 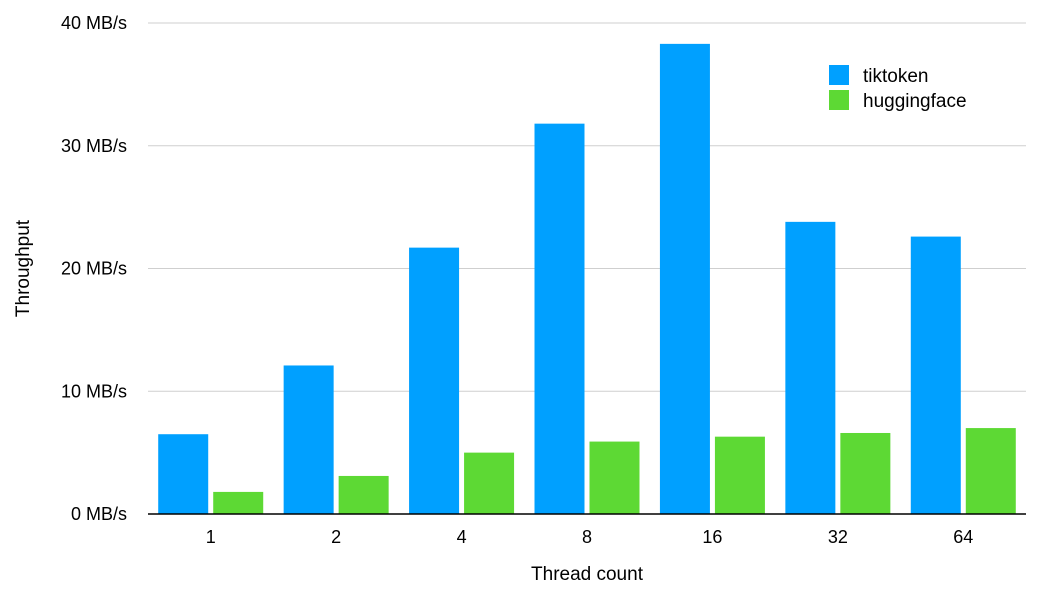 What do you see at coordinates (915, 101) in the screenshot?
I see `legend-label-huggingface: huggingface` at bounding box center [915, 101].